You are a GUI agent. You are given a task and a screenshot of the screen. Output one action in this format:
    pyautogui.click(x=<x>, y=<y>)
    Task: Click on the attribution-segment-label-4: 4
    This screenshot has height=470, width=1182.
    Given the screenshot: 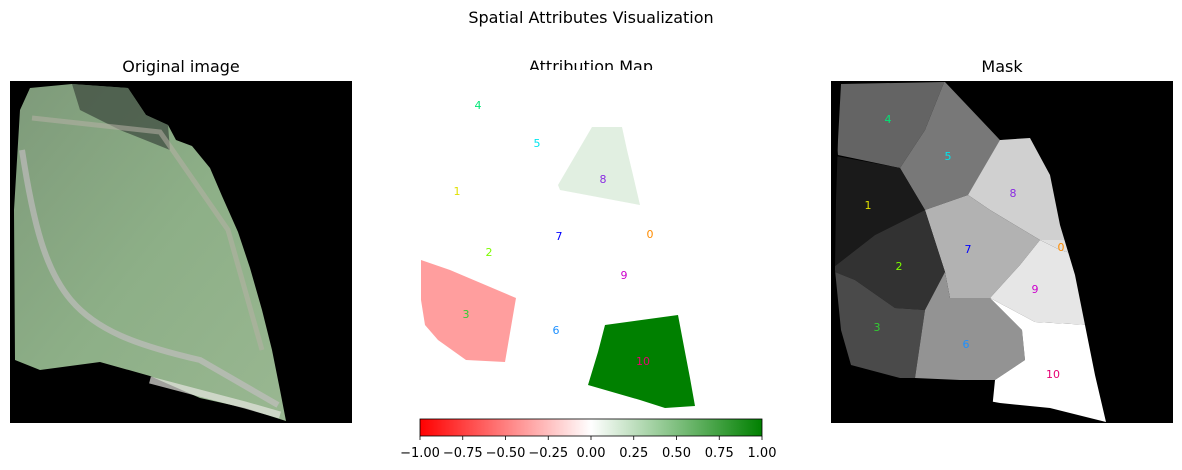 What is the action you would take?
    pyautogui.click(x=478, y=105)
    